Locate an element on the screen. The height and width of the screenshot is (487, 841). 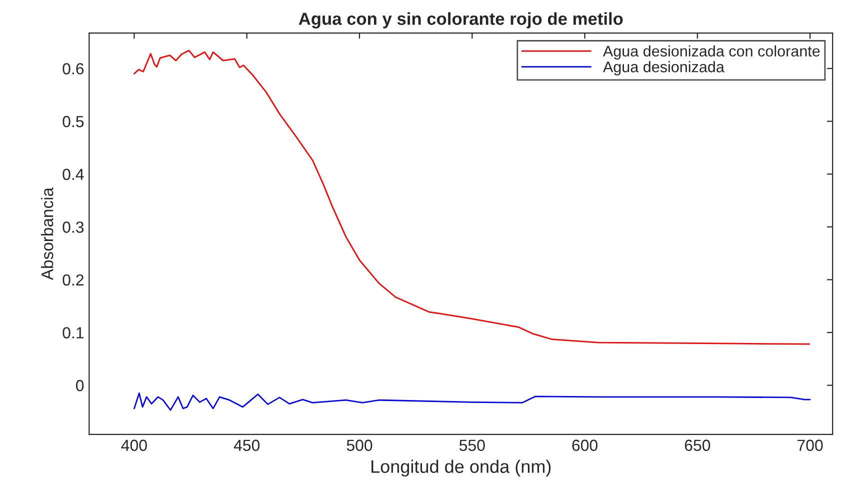
y-tick-label: 0 is located at coordinates (80, 386).